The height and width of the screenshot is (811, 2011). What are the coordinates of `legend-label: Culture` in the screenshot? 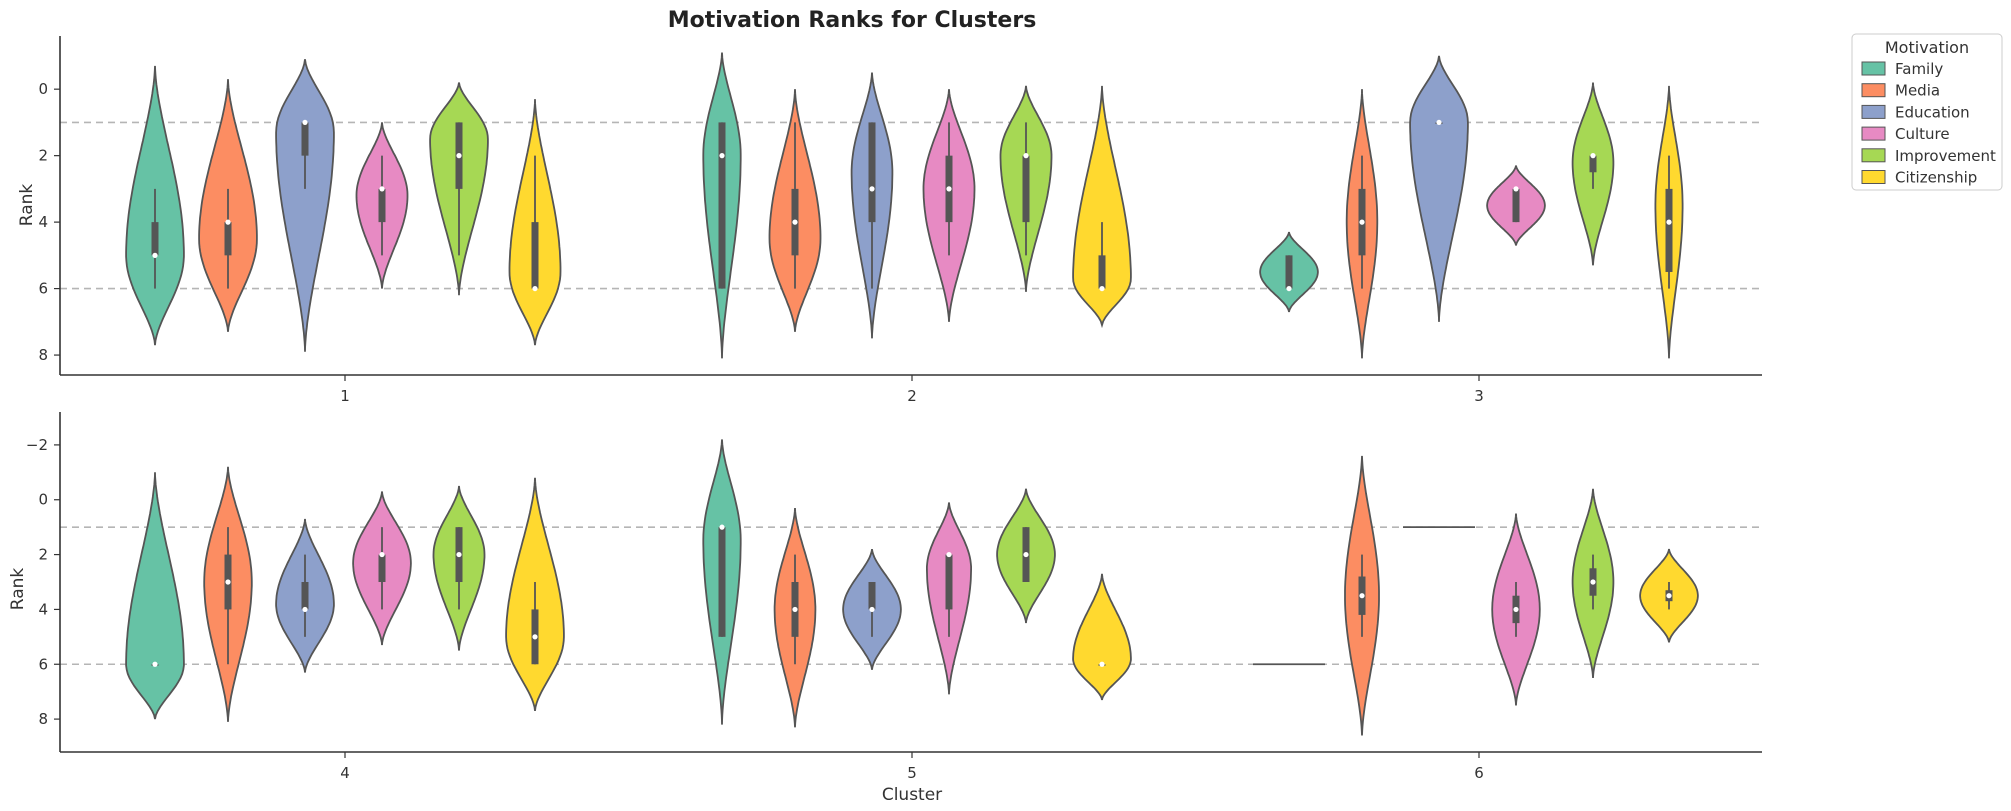 It's located at (1922, 134).